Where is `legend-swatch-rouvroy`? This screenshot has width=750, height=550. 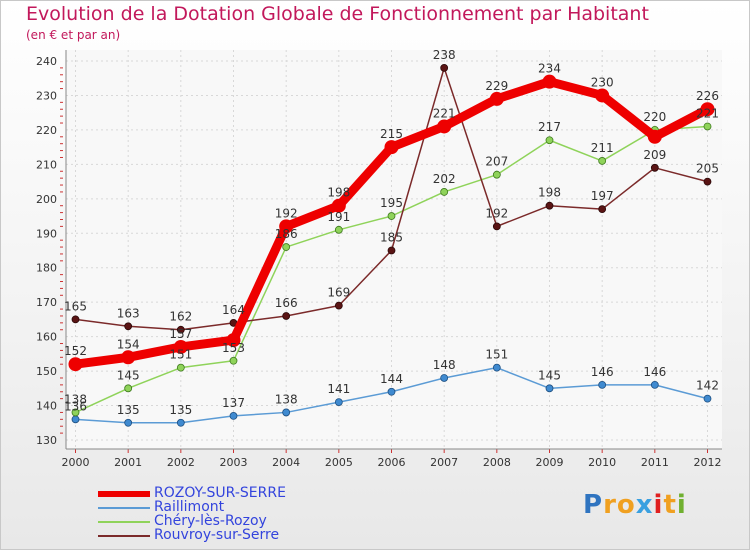
legend-swatch-rouvroy is located at coordinates (124, 536).